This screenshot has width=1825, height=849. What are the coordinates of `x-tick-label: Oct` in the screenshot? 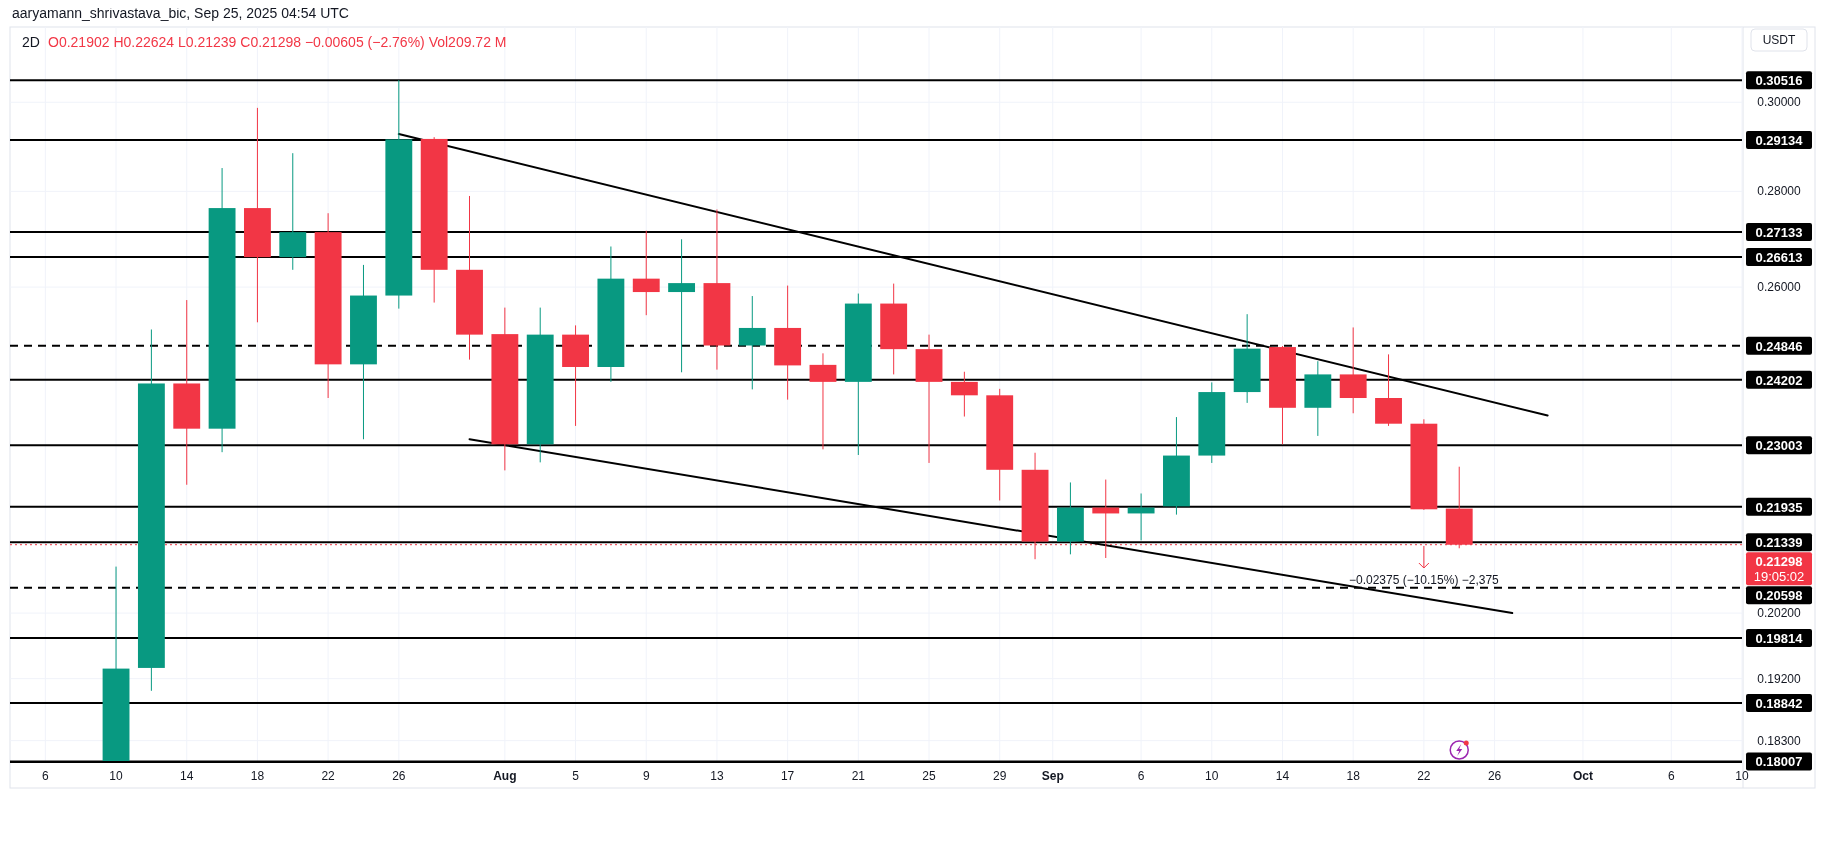 It's located at (1582, 776).